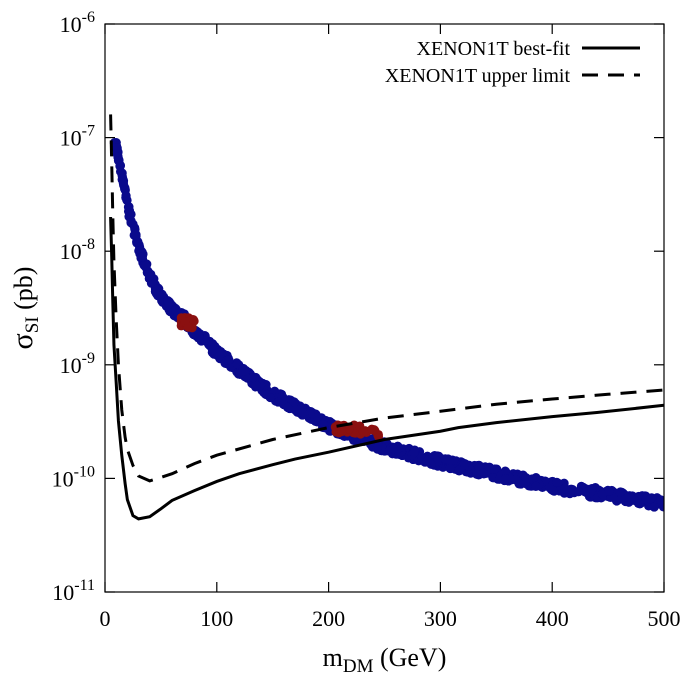 The width and height of the screenshot is (700, 700). What do you see at coordinates (512, 62) in the screenshot?
I see `legend: XENON1T best-fit XENON1T upper limit` at bounding box center [512, 62].